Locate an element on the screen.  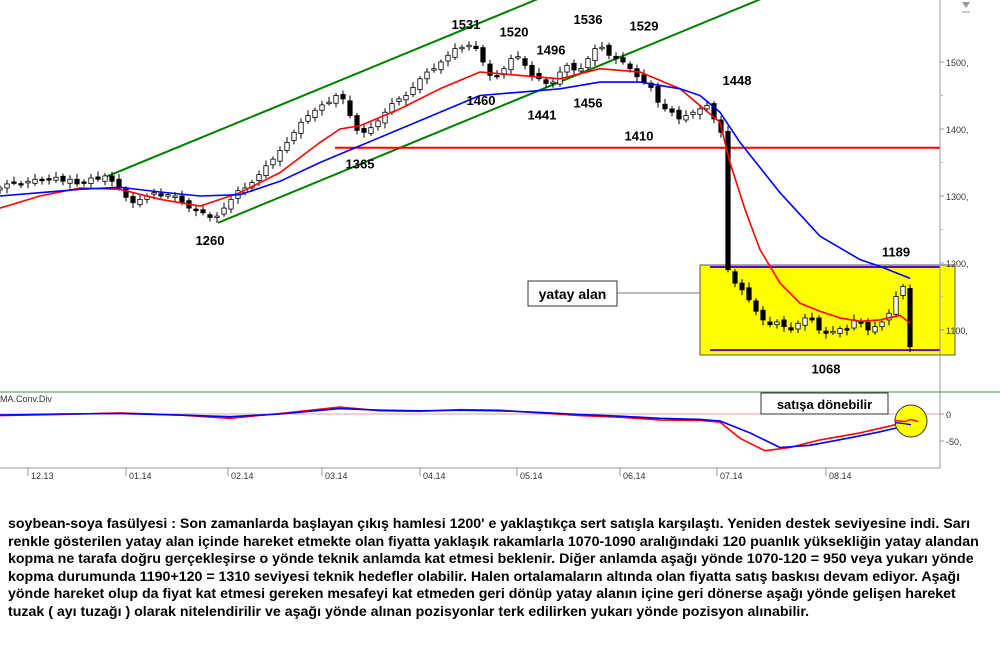
x-tick-label: 01.14 is located at coordinates (140, 476).